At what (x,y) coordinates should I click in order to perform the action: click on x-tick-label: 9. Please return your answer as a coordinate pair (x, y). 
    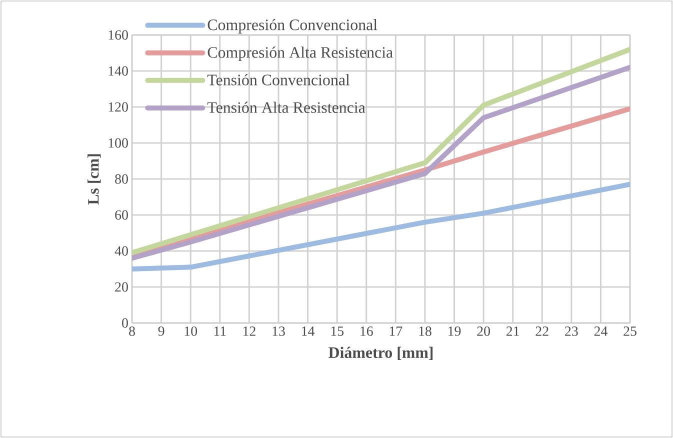
    Looking at the image, I should click on (161, 331).